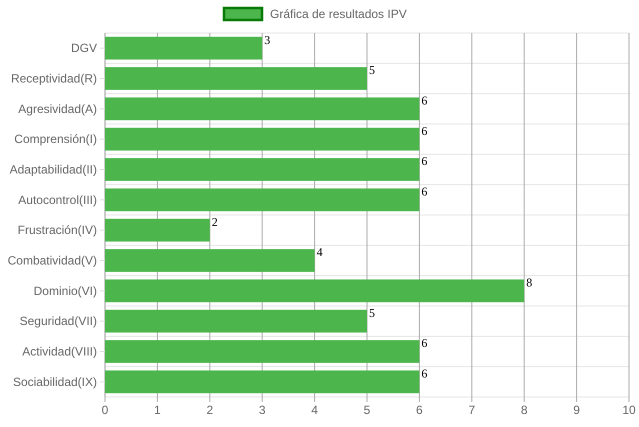  What do you see at coordinates (55, 139) in the screenshot?
I see `y-tick-label: Comprensión(I)` at bounding box center [55, 139].